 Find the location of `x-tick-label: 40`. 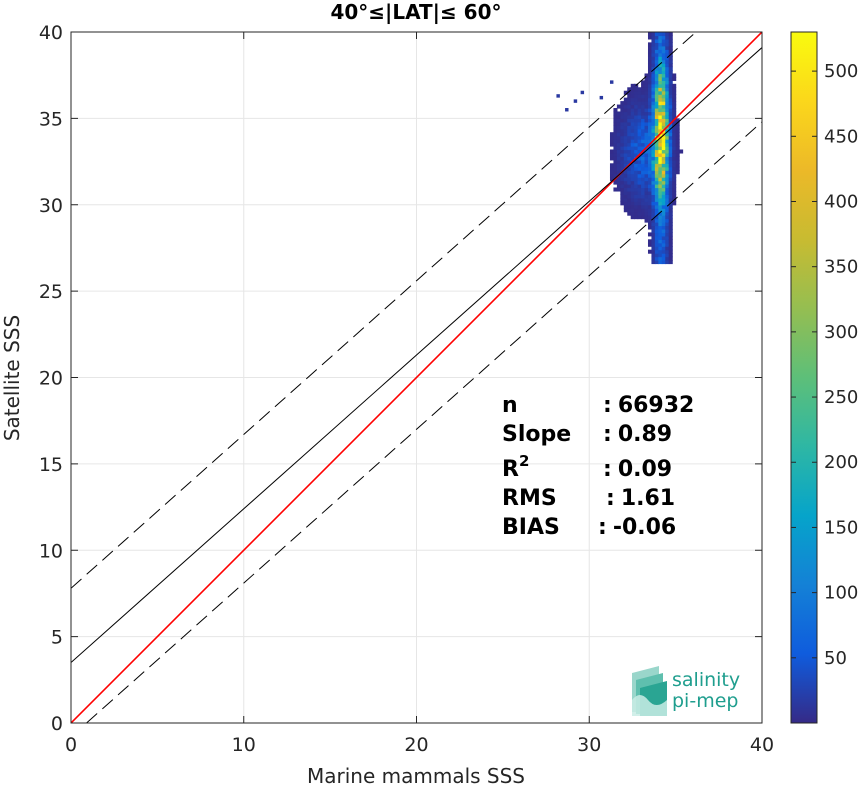

x-tick-label: 40 is located at coordinates (762, 745).